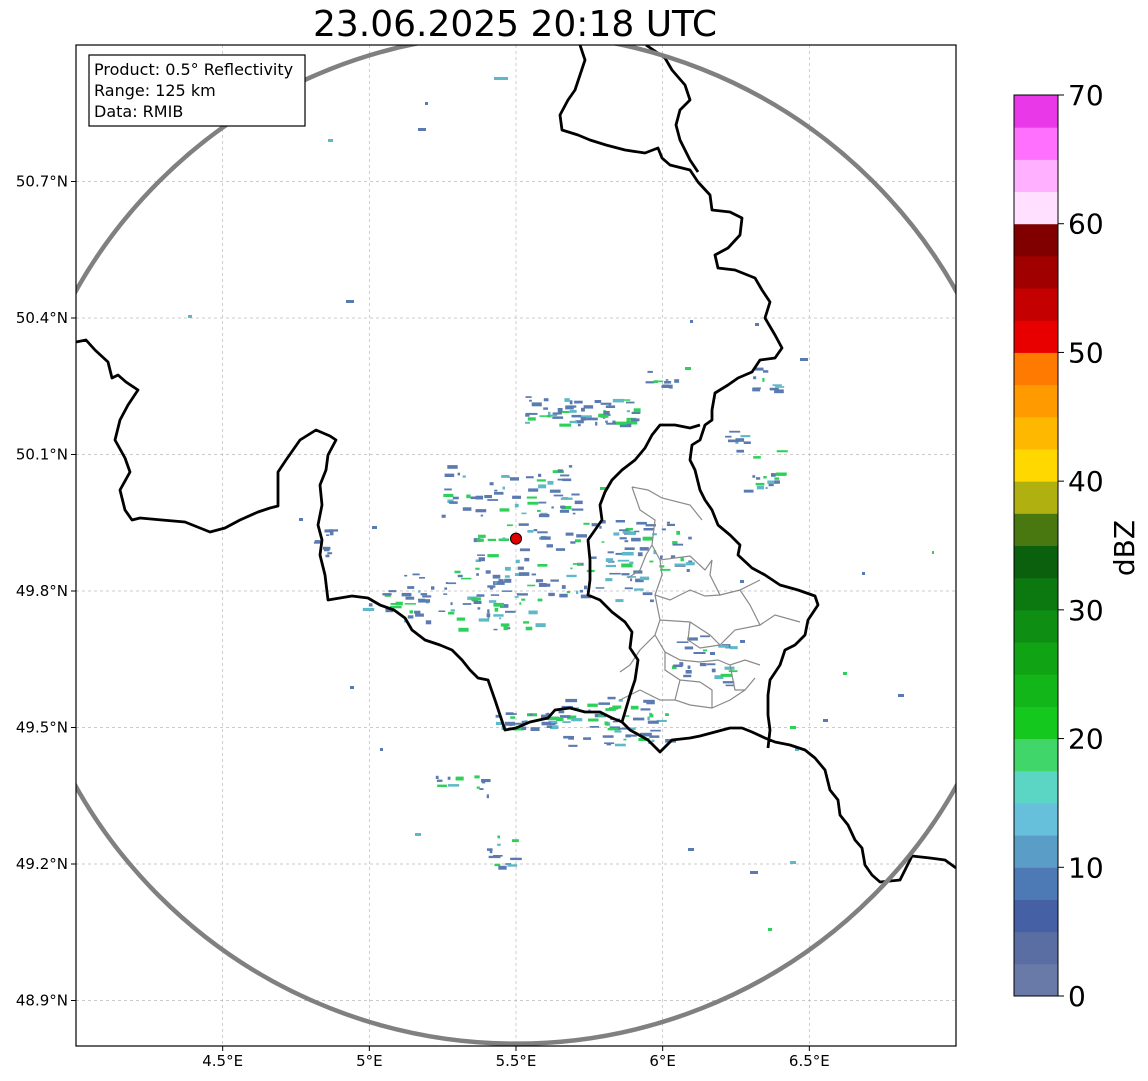 This screenshot has height=1081, width=1148. I want to click on x-tick-label: 5.5°E, so click(516, 1061).